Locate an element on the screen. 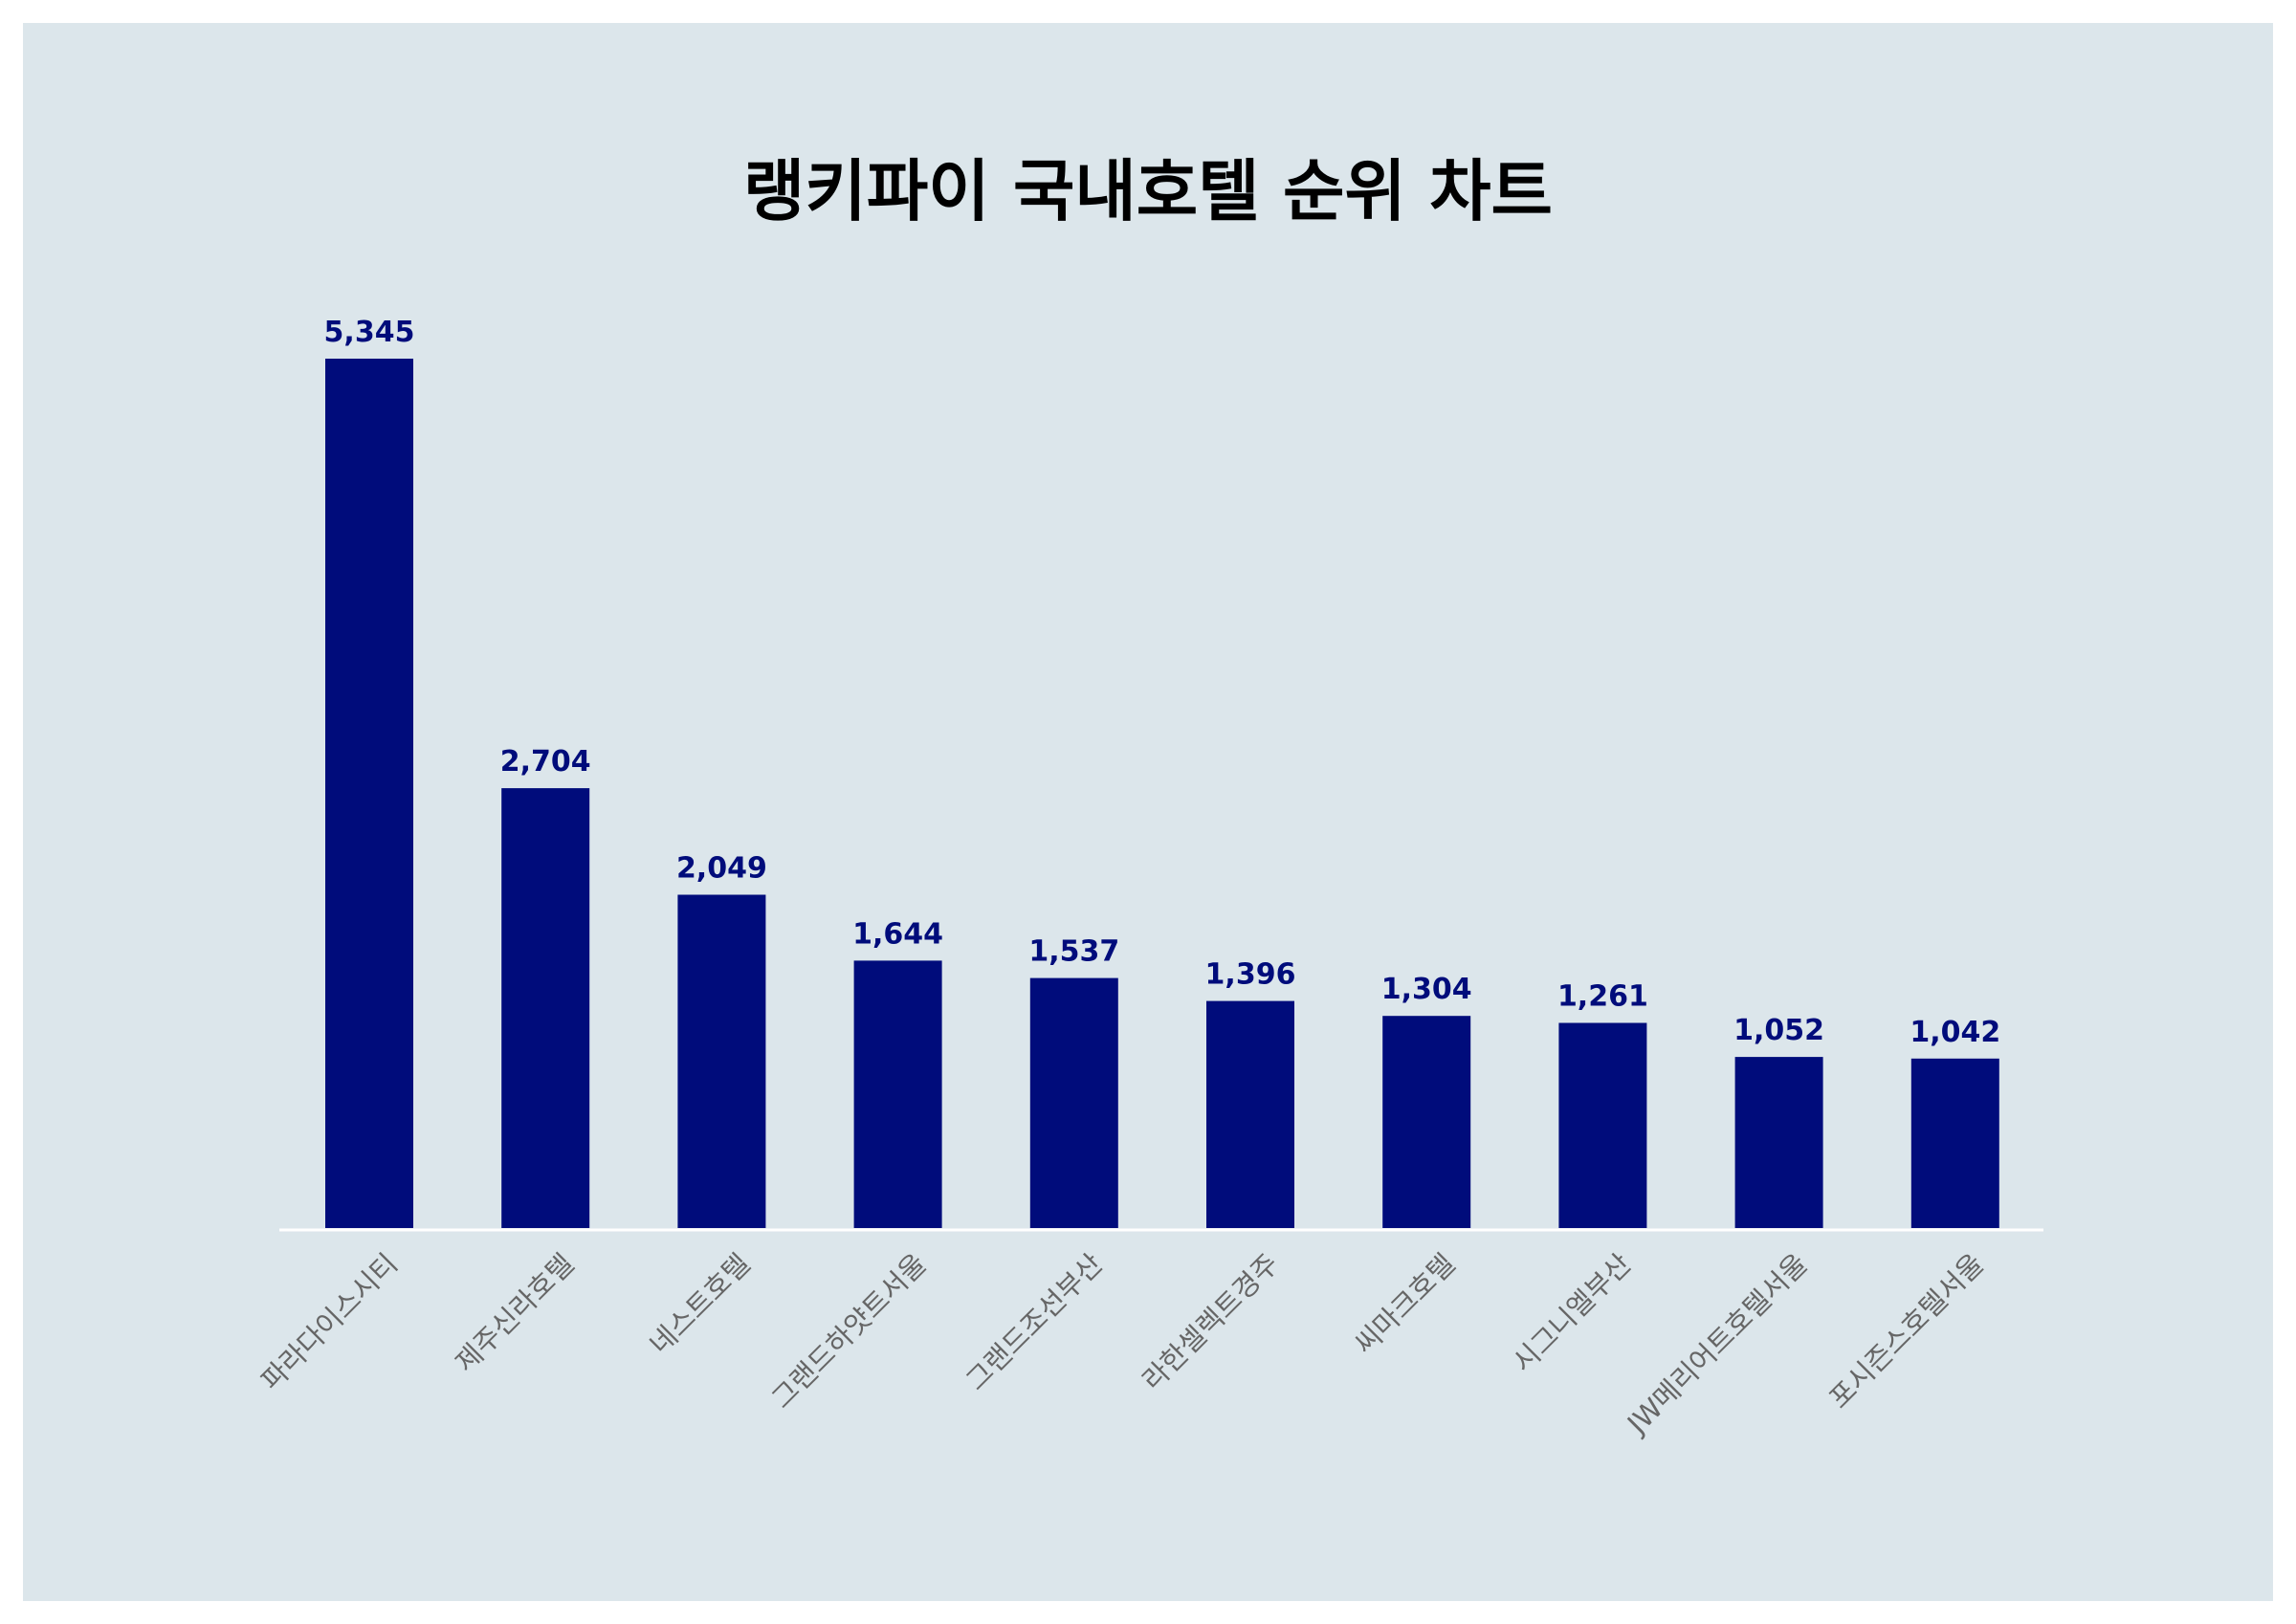 Image resolution: width=2296 pixels, height=1624 pixels. bar-value-label: 1,052 is located at coordinates (1778, 1031).